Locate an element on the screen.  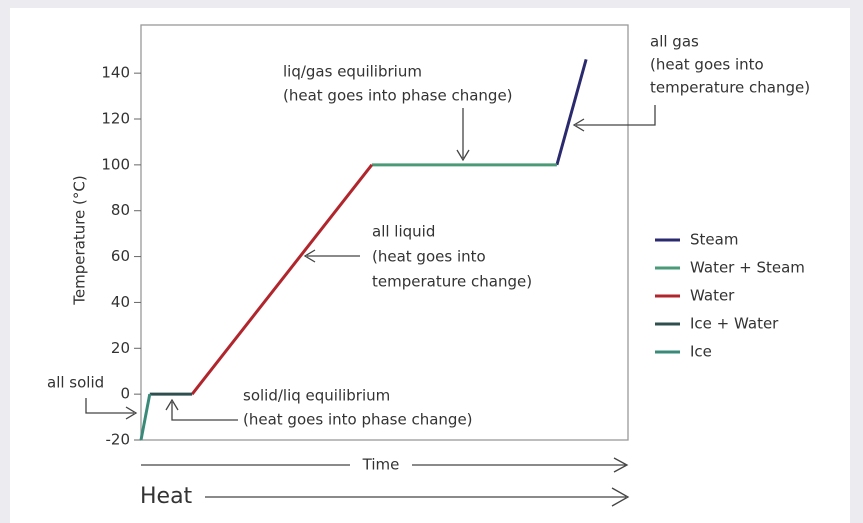
y-tick-label: 0 is located at coordinates (125, 394).